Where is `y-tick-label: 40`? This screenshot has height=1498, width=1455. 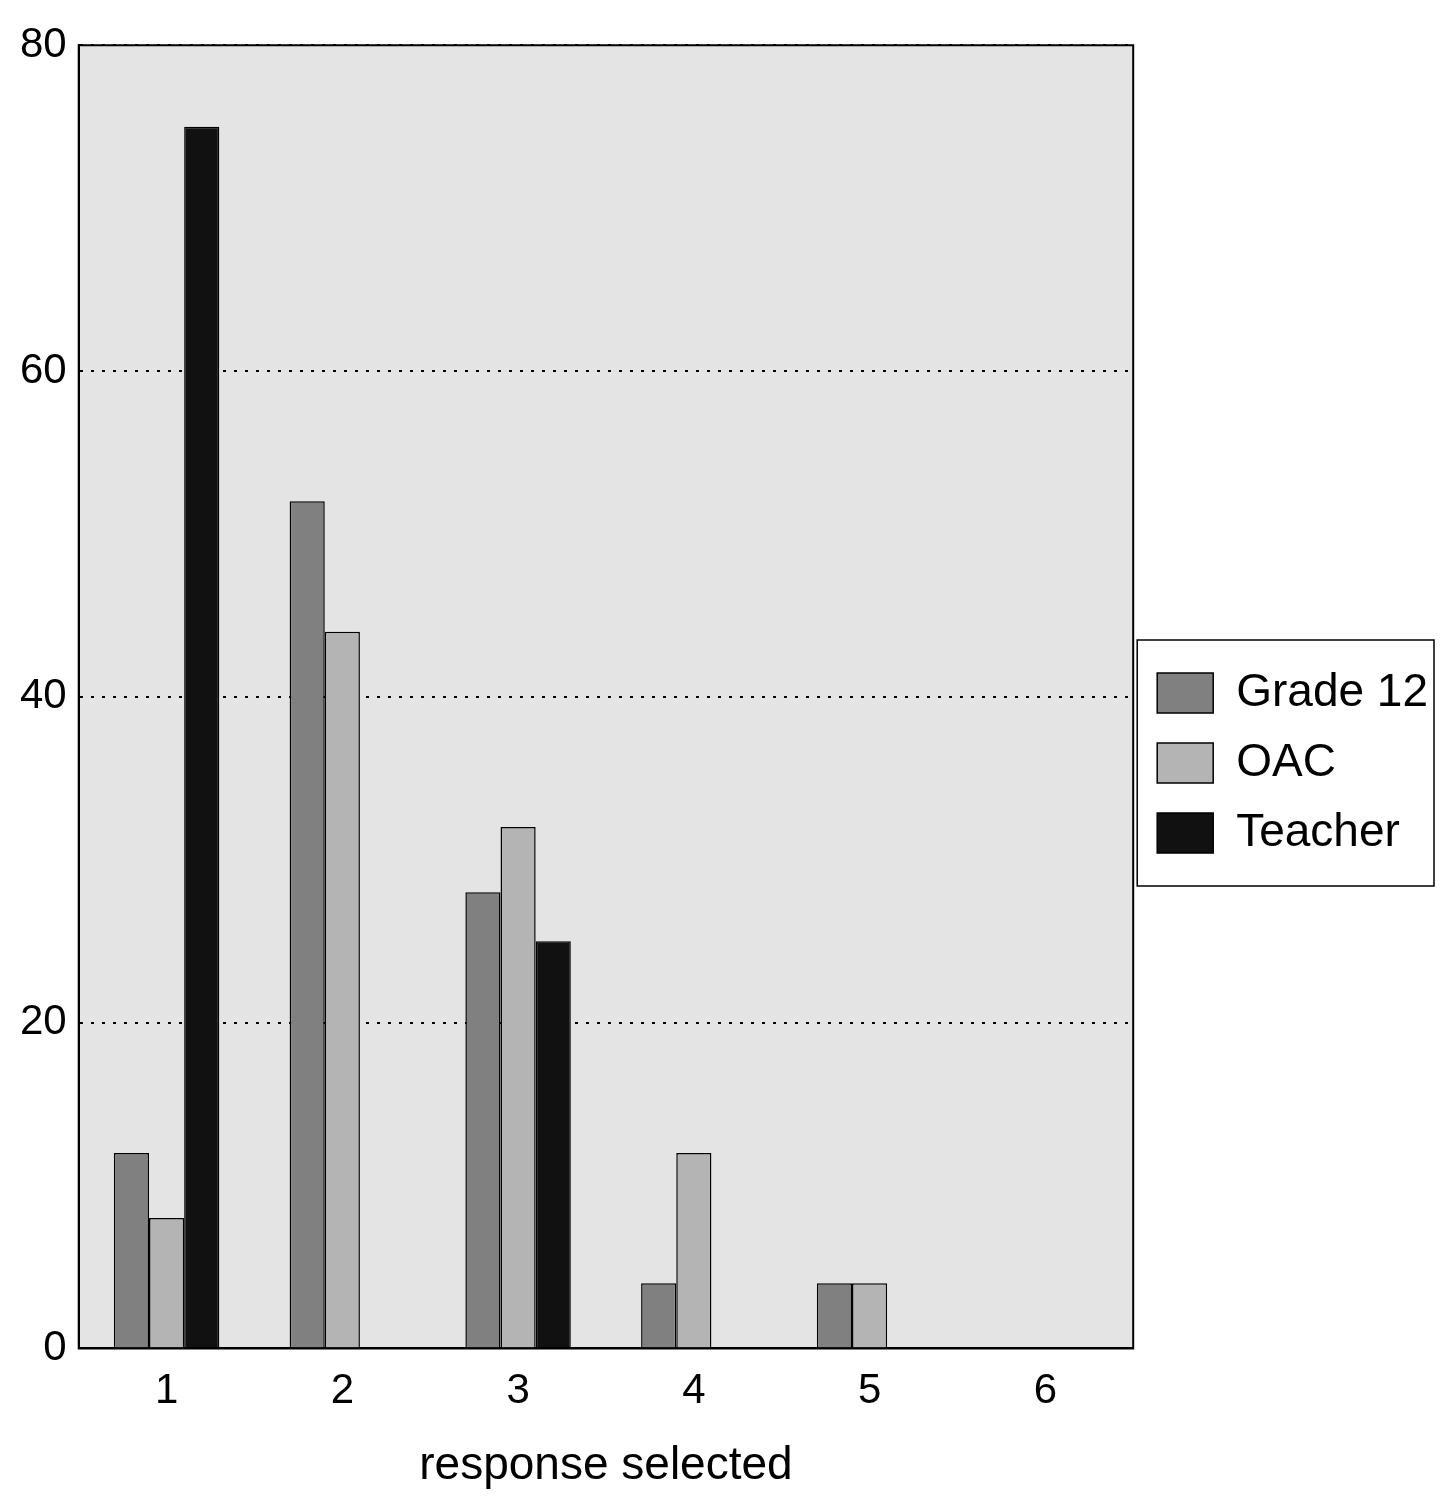
y-tick-label: 40 is located at coordinates (43, 694).